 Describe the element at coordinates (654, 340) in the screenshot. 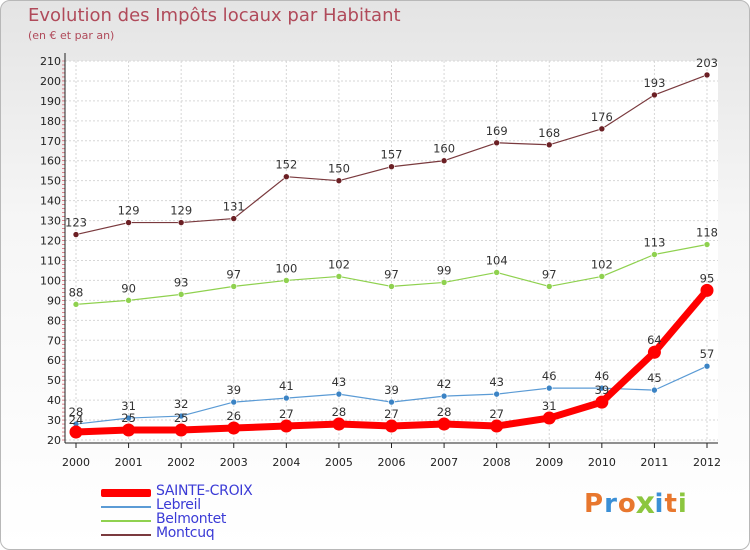

I see `data-label-sainte-croix: 64` at that location.